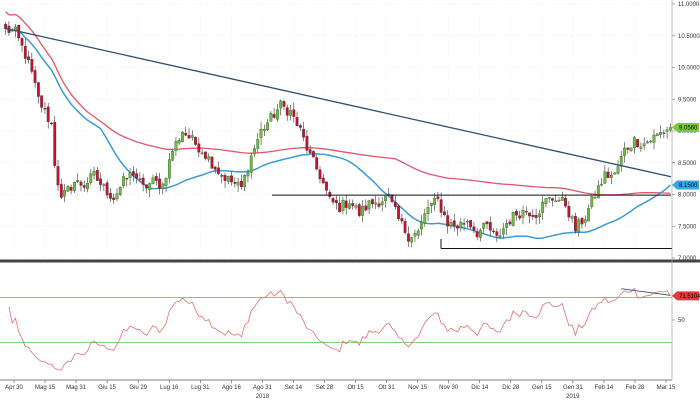 The height and width of the screenshot is (400, 700). What do you see at coordinates (687, 164) in the screenshot?
I see `price-tick-label-3: 8.5000` at bounding box center [687, 164].